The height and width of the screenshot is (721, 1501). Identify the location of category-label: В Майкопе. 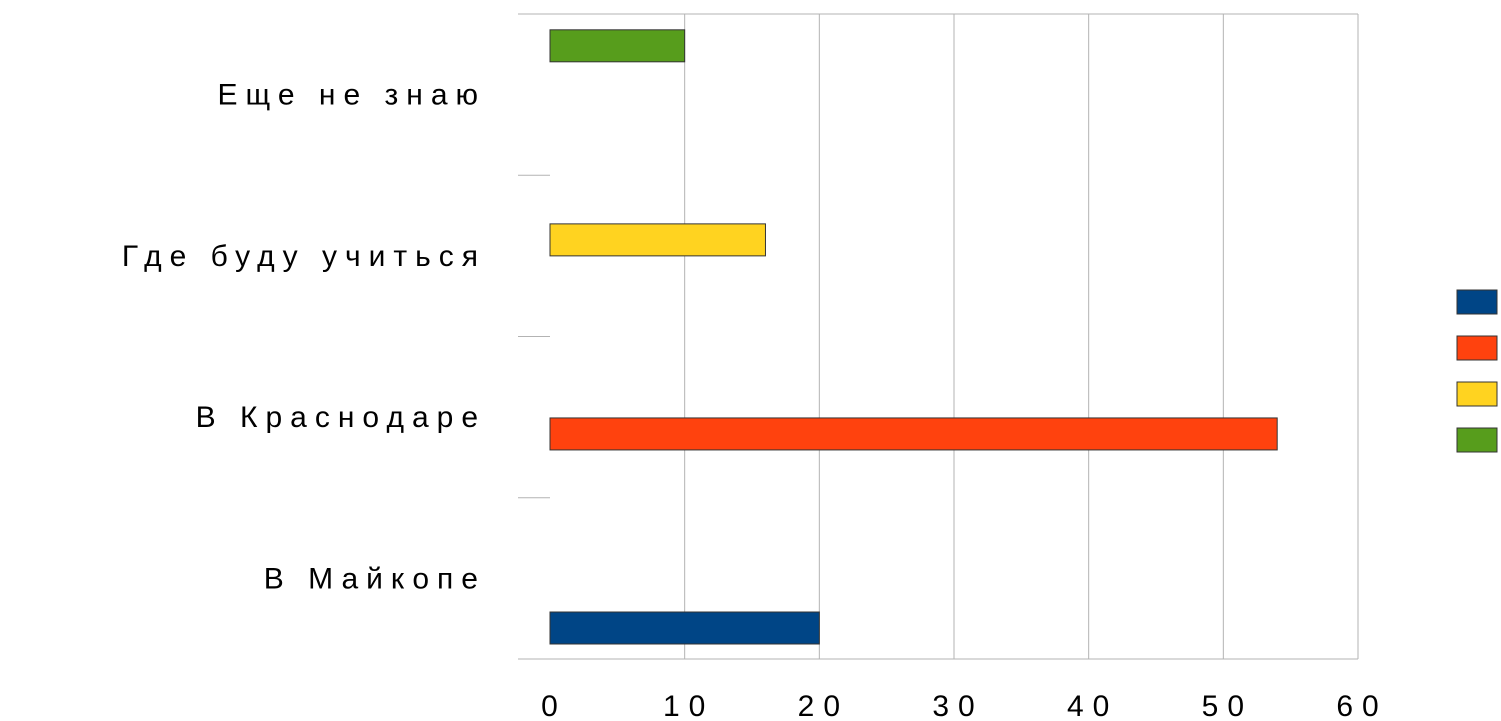
(375, 578).